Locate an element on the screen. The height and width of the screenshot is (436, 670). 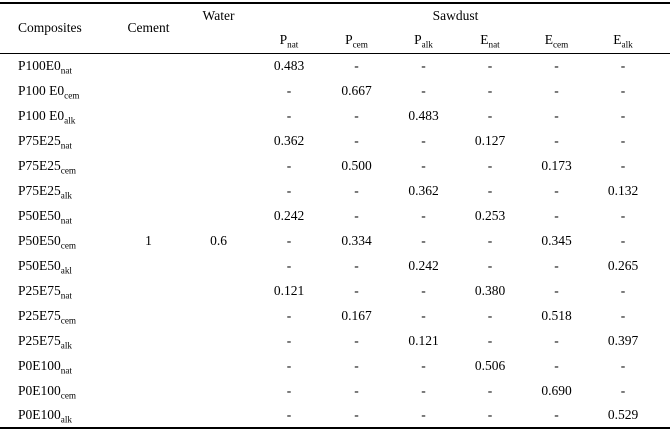
table-row: P0E100alk - - - - - 0.529 is located at coordinates (335, 415).